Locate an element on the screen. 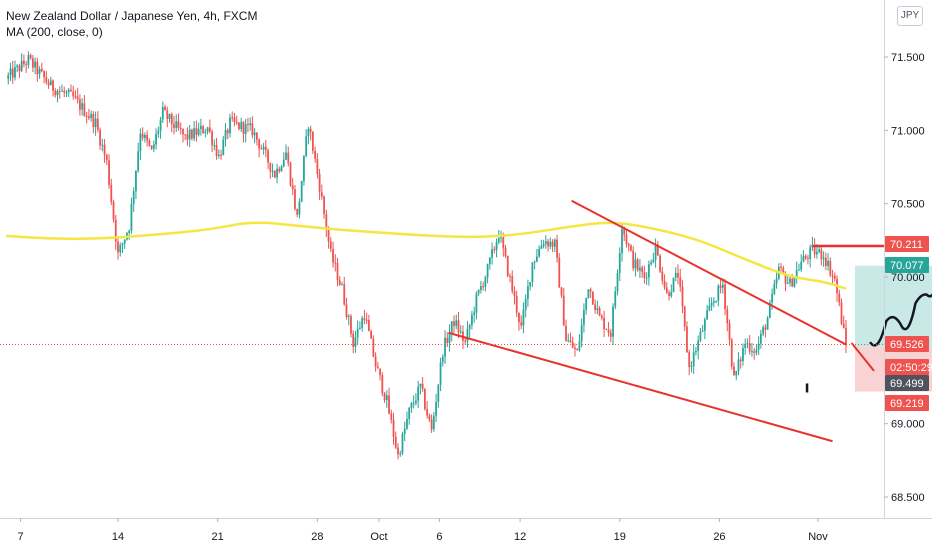 The image size is (932, 550). y-tick-label: 70.000 is located at coordinates (908, 278).